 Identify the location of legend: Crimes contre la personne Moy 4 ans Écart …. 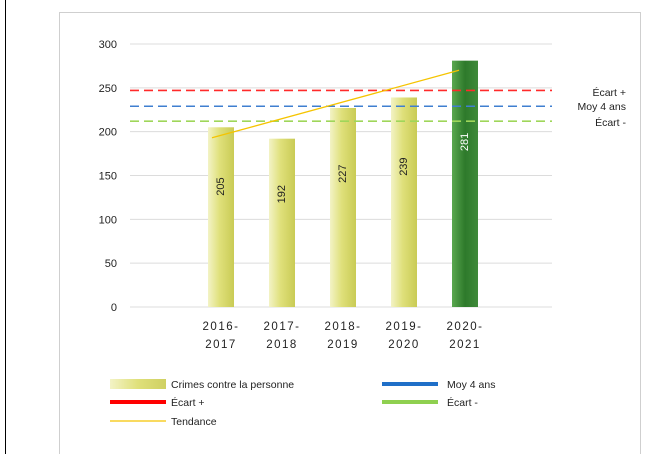
(302, 403).